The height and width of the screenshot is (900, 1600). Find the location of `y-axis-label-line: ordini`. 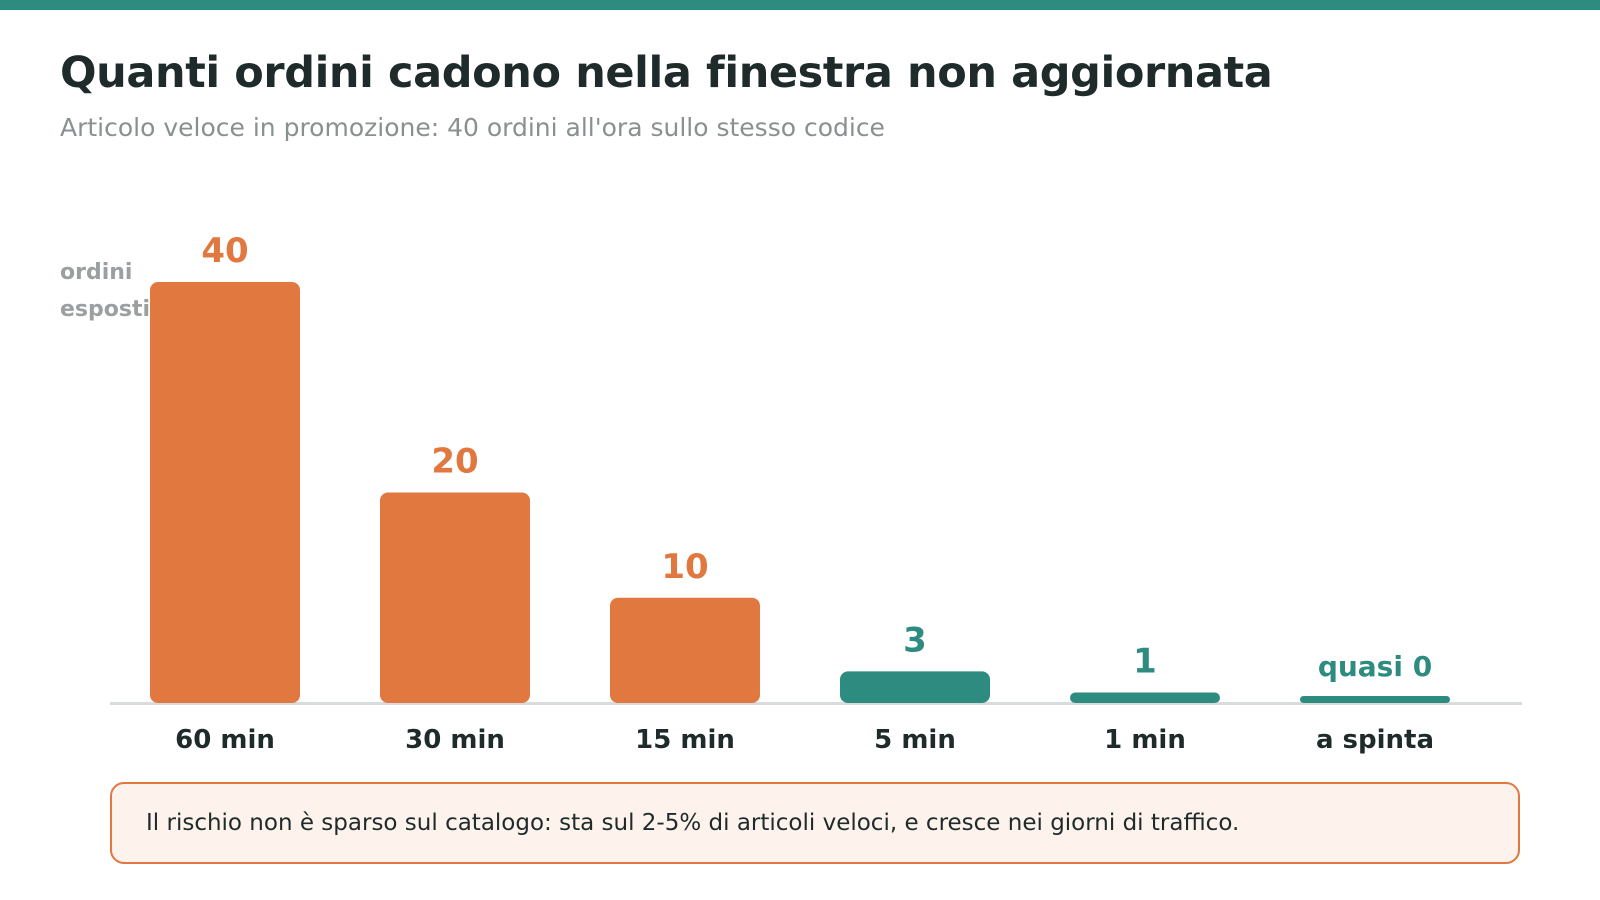

y-axis-label-line: ordini is located at coordinates (96, 272).